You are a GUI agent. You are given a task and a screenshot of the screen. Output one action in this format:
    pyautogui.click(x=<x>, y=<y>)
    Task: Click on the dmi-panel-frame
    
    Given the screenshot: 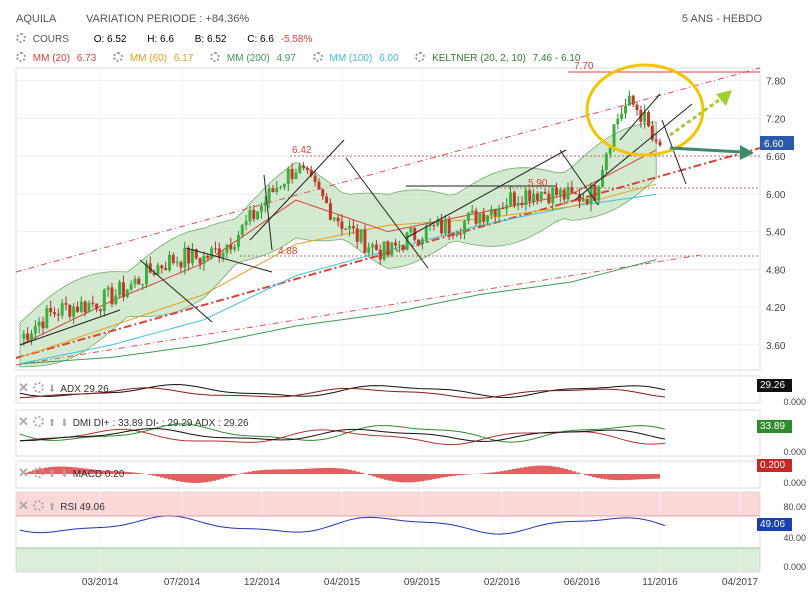 What is the action you would take?
    pyautogui.click(x=388, y=433)
    